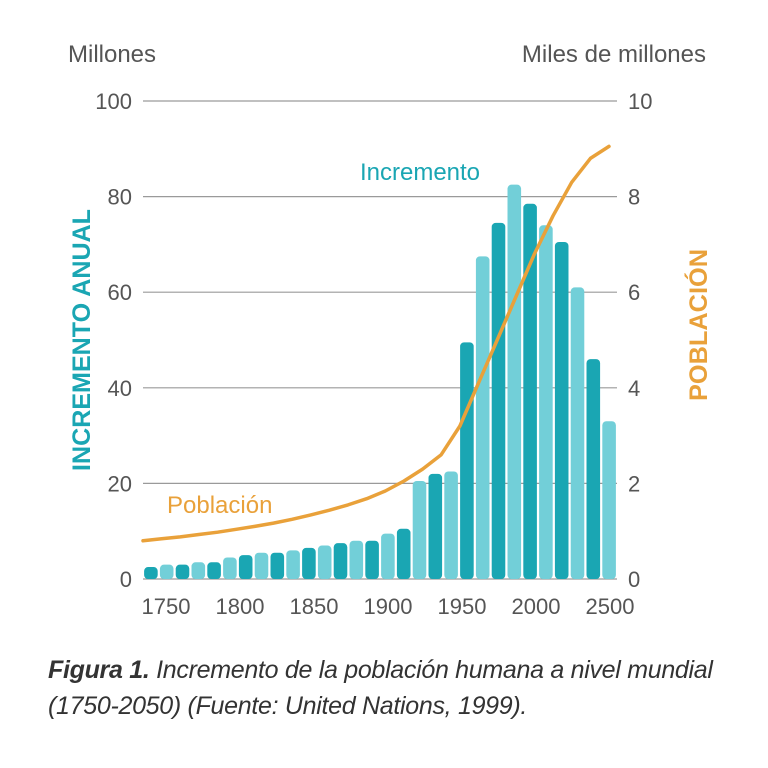 This screenshot has width=768, height=768. What do you see at coordinates (112, 54) in the screenshot?
I see `left-axis-unit: Millones` at bounding box center [112, 54].